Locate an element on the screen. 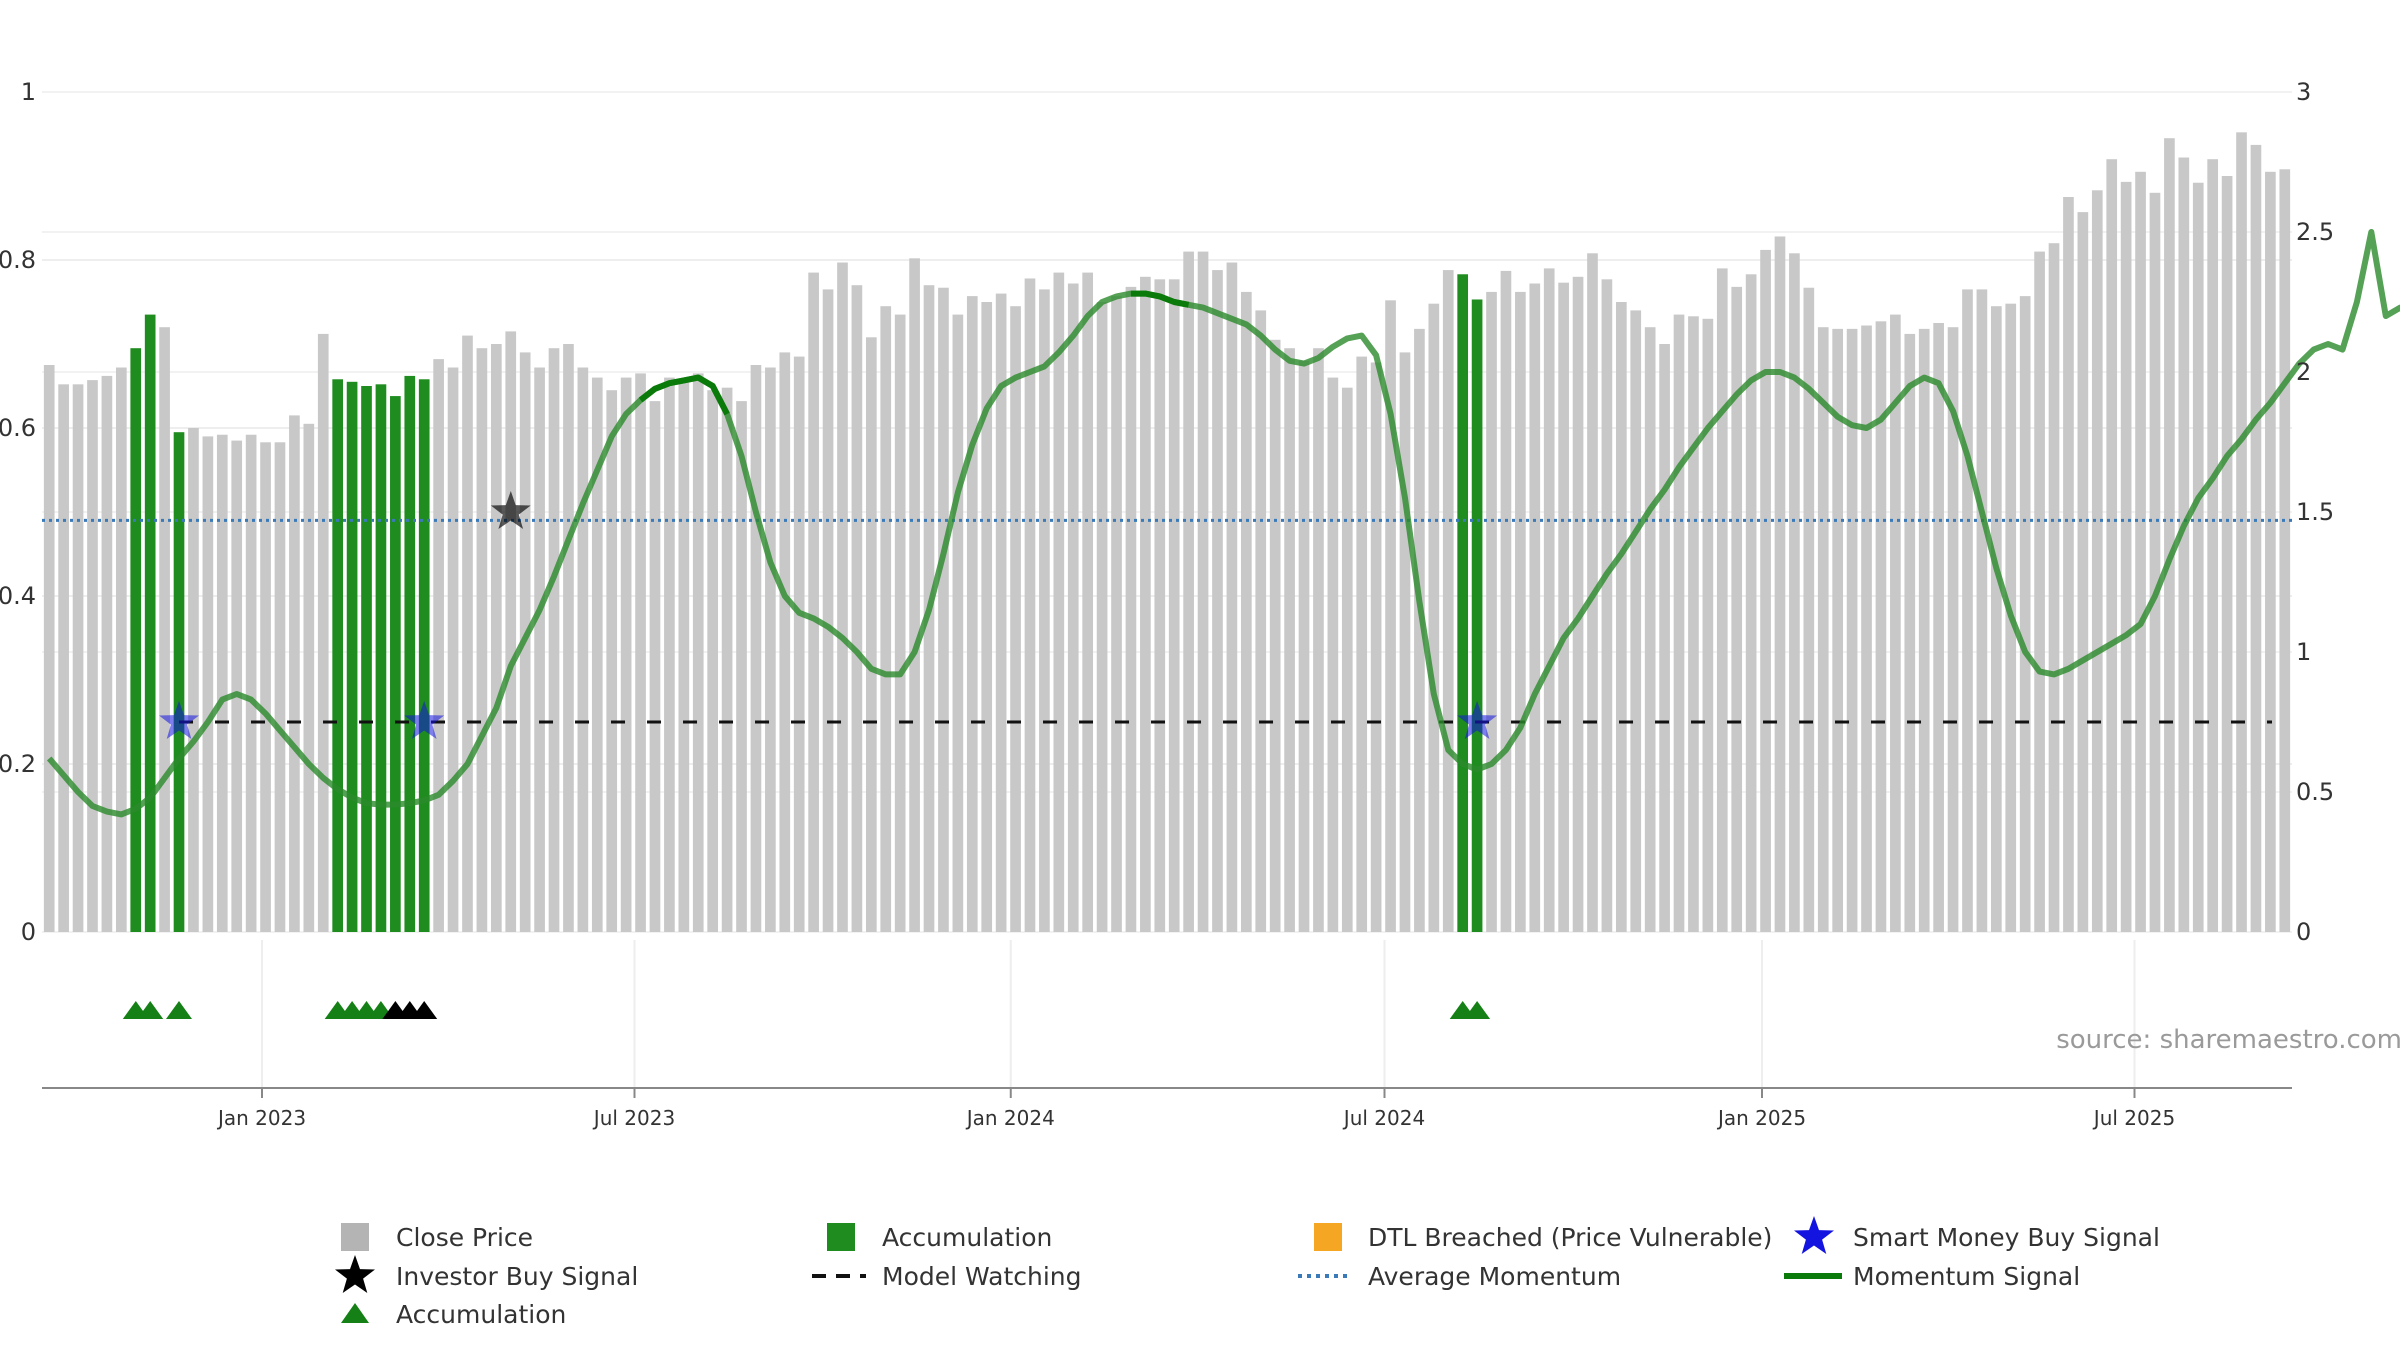 The image size is (2400, 1354). y-left-tick-label: 0 is located at coordinates (28, 932).